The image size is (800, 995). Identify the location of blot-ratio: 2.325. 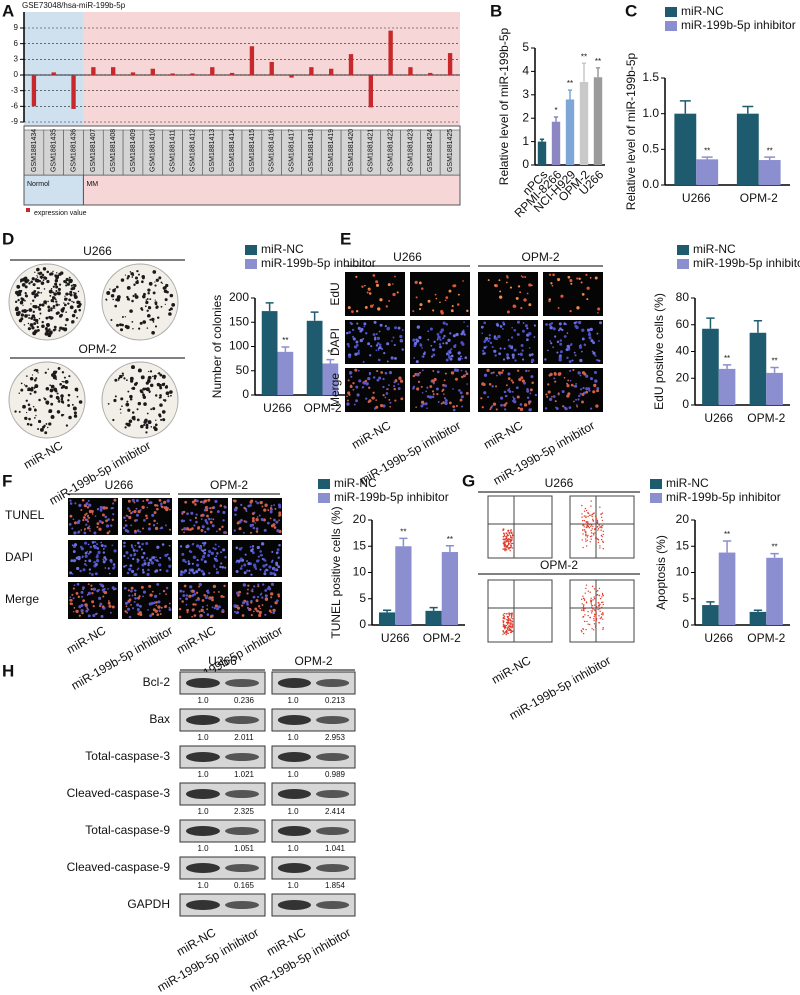
(244, 811).